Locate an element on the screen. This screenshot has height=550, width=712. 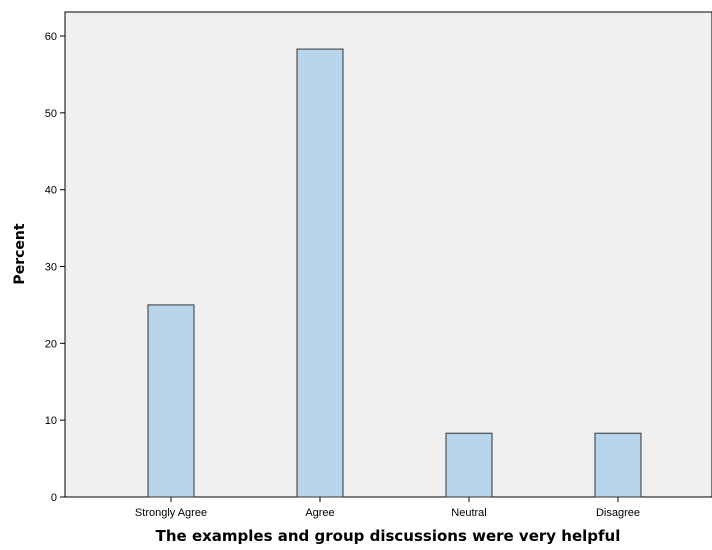
x-tick-label: Disagree is located at coordinates (618, 513).